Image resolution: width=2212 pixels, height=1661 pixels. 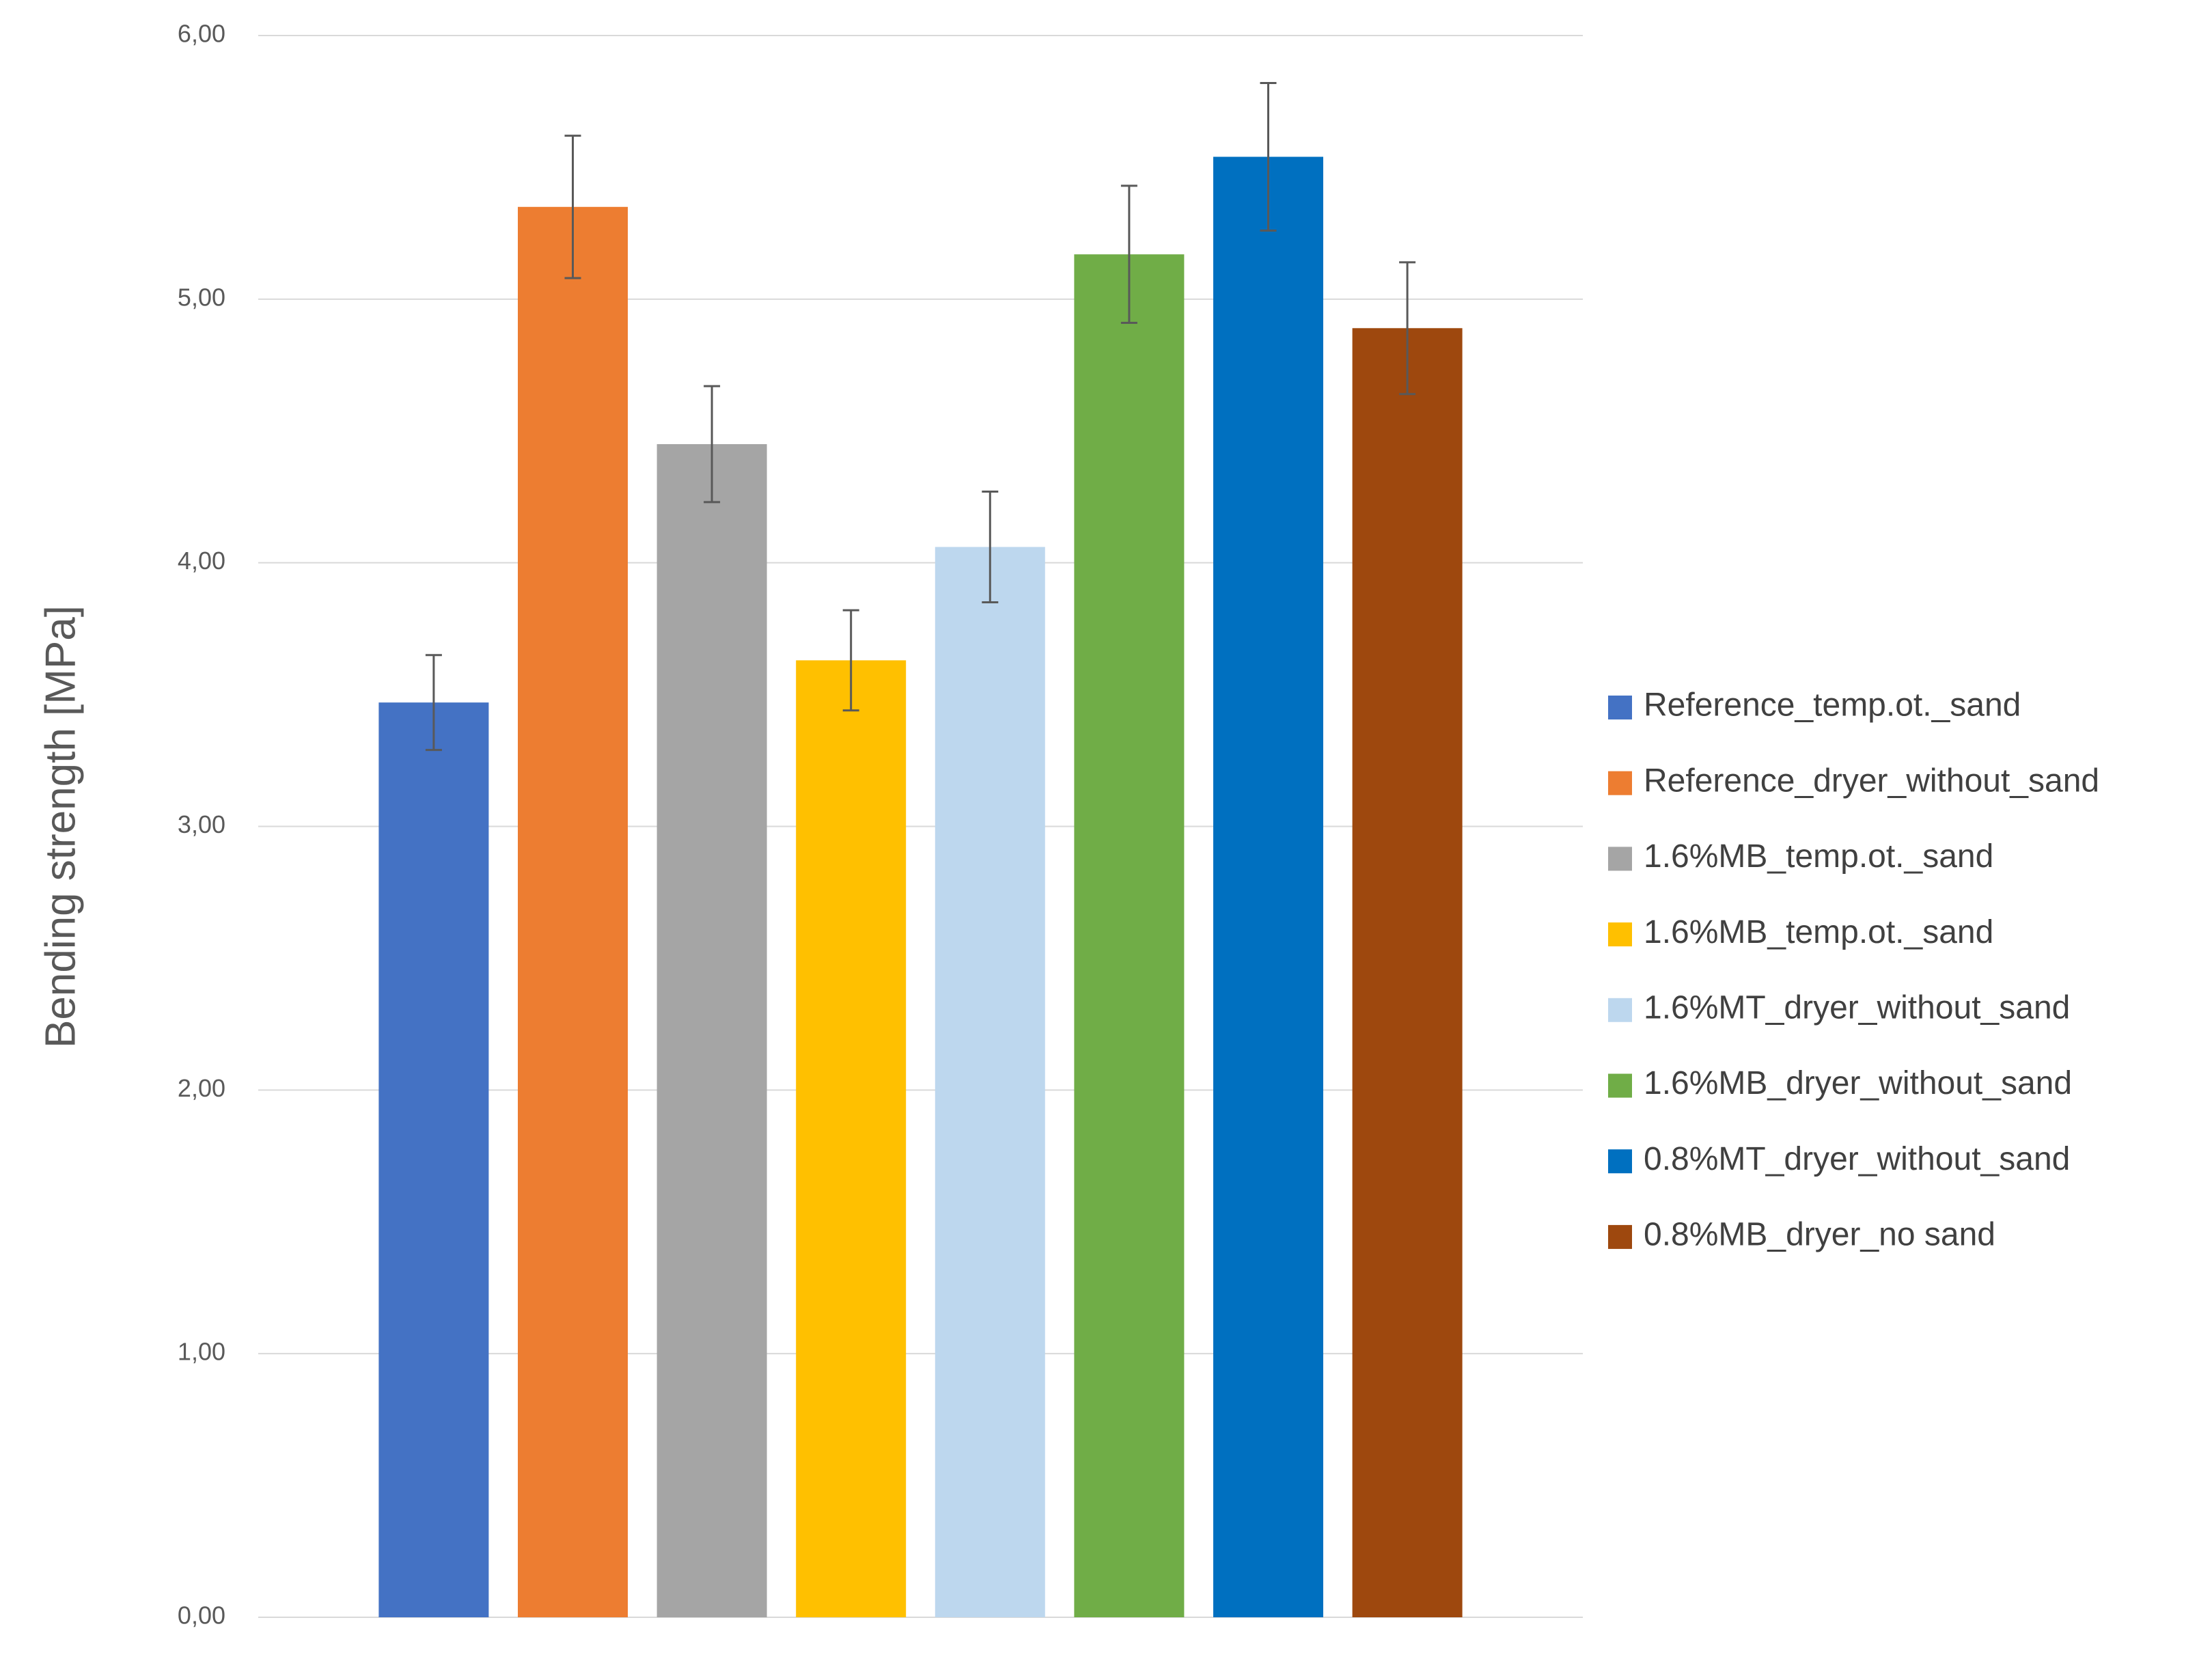 What do you see at coordinates (1832, 705) in the screenshot?
I see `legend-label: Reference_temp.ot._sand` at bounding box center [1832, 705].